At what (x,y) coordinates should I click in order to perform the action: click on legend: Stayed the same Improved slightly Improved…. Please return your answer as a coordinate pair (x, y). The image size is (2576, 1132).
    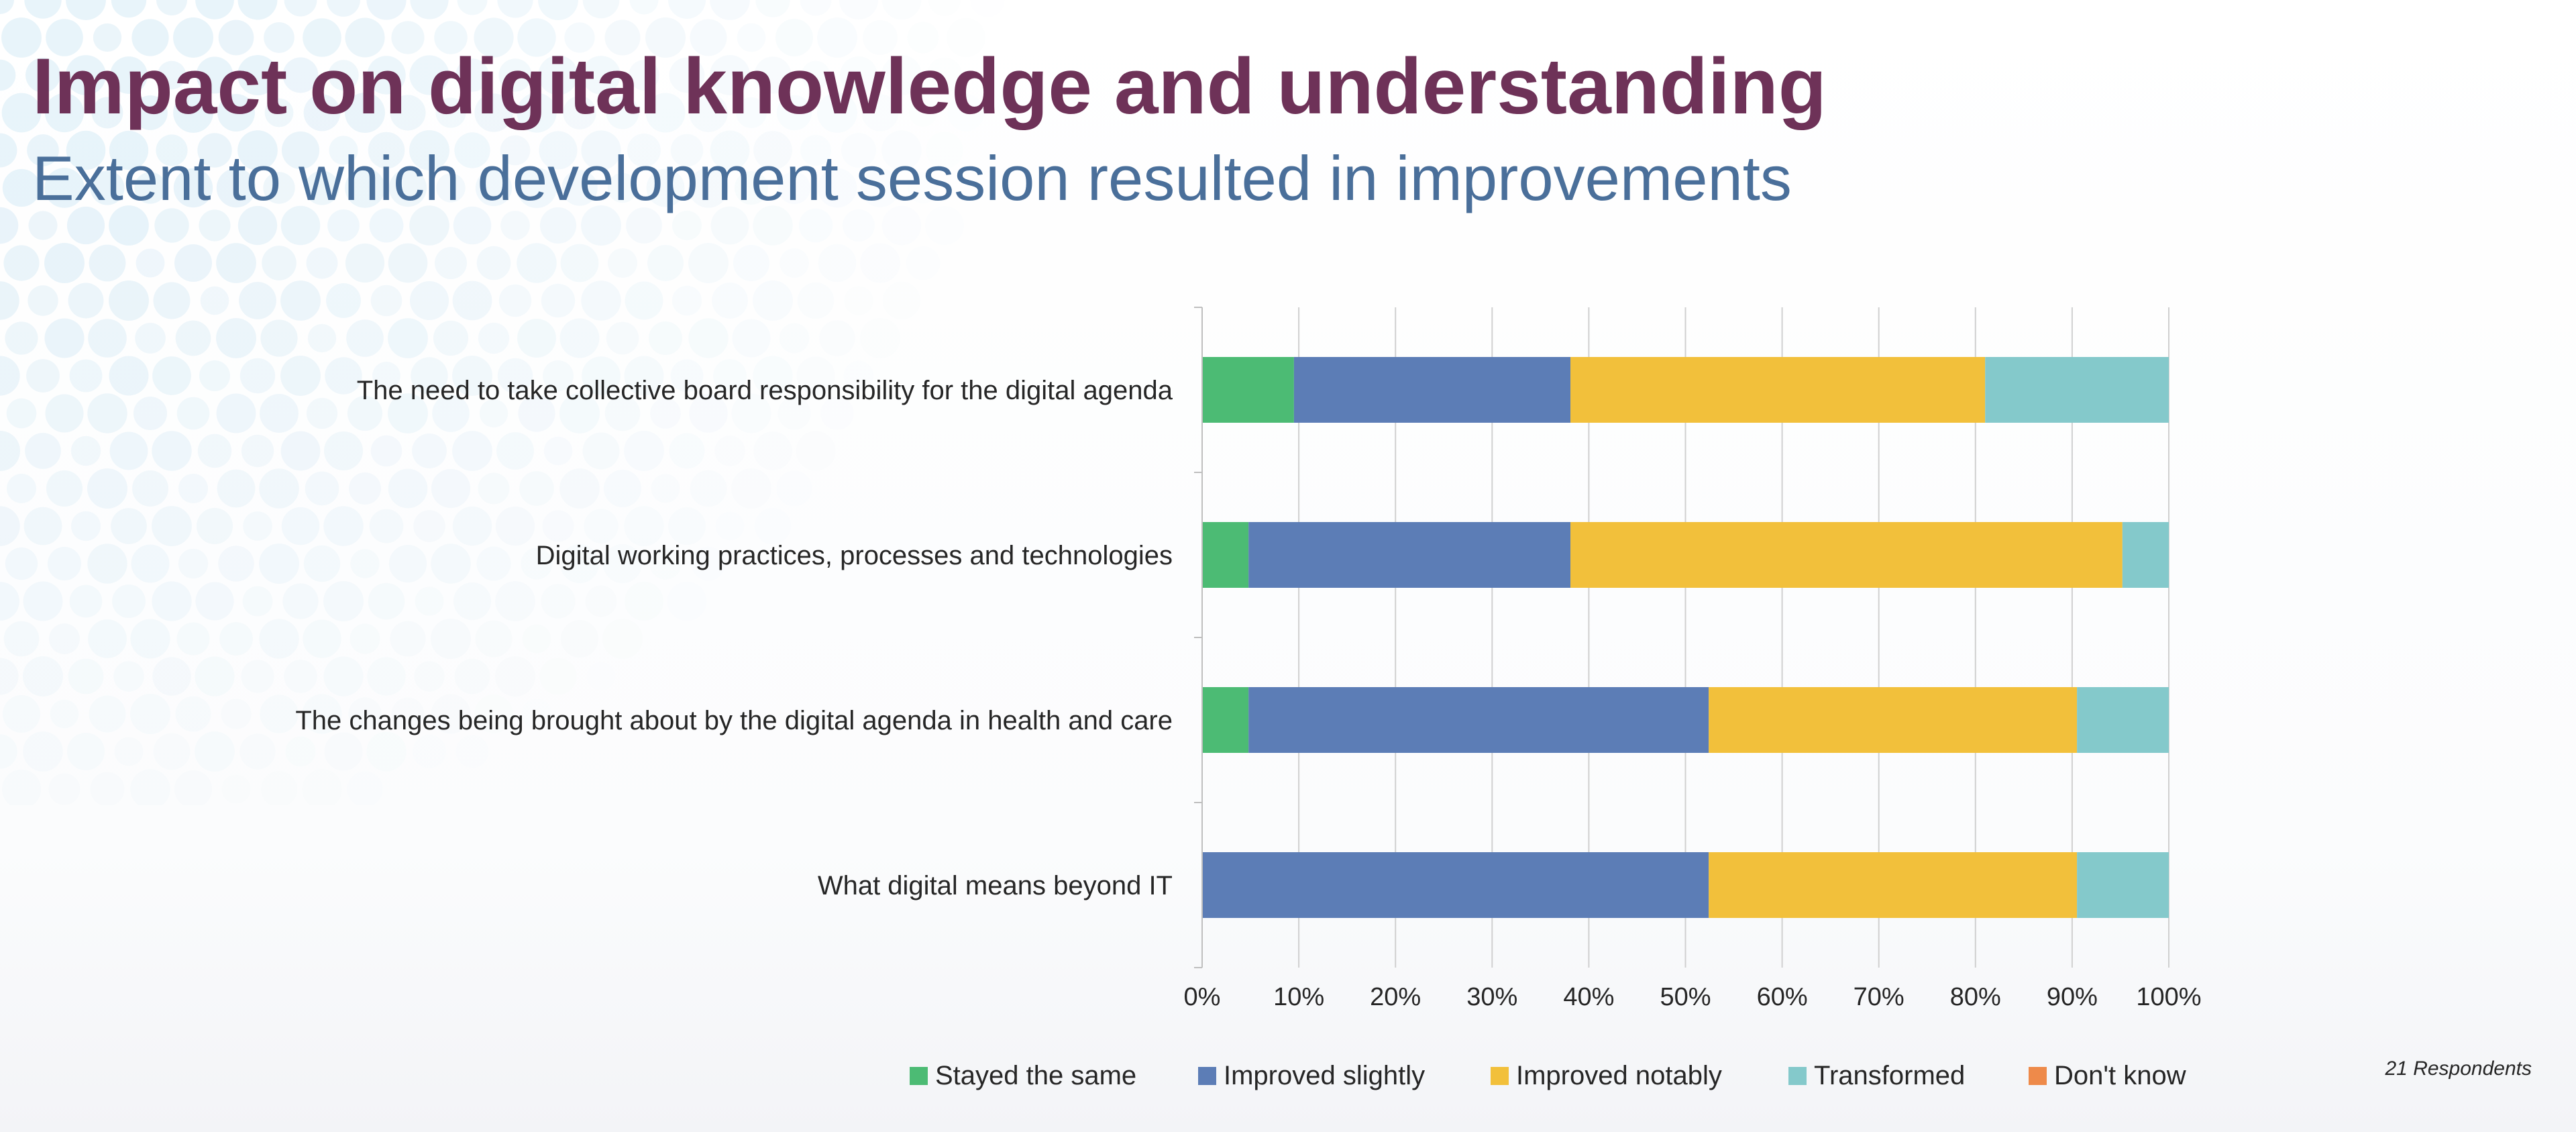
    Looking at the image, I should click on (1548, 1075).